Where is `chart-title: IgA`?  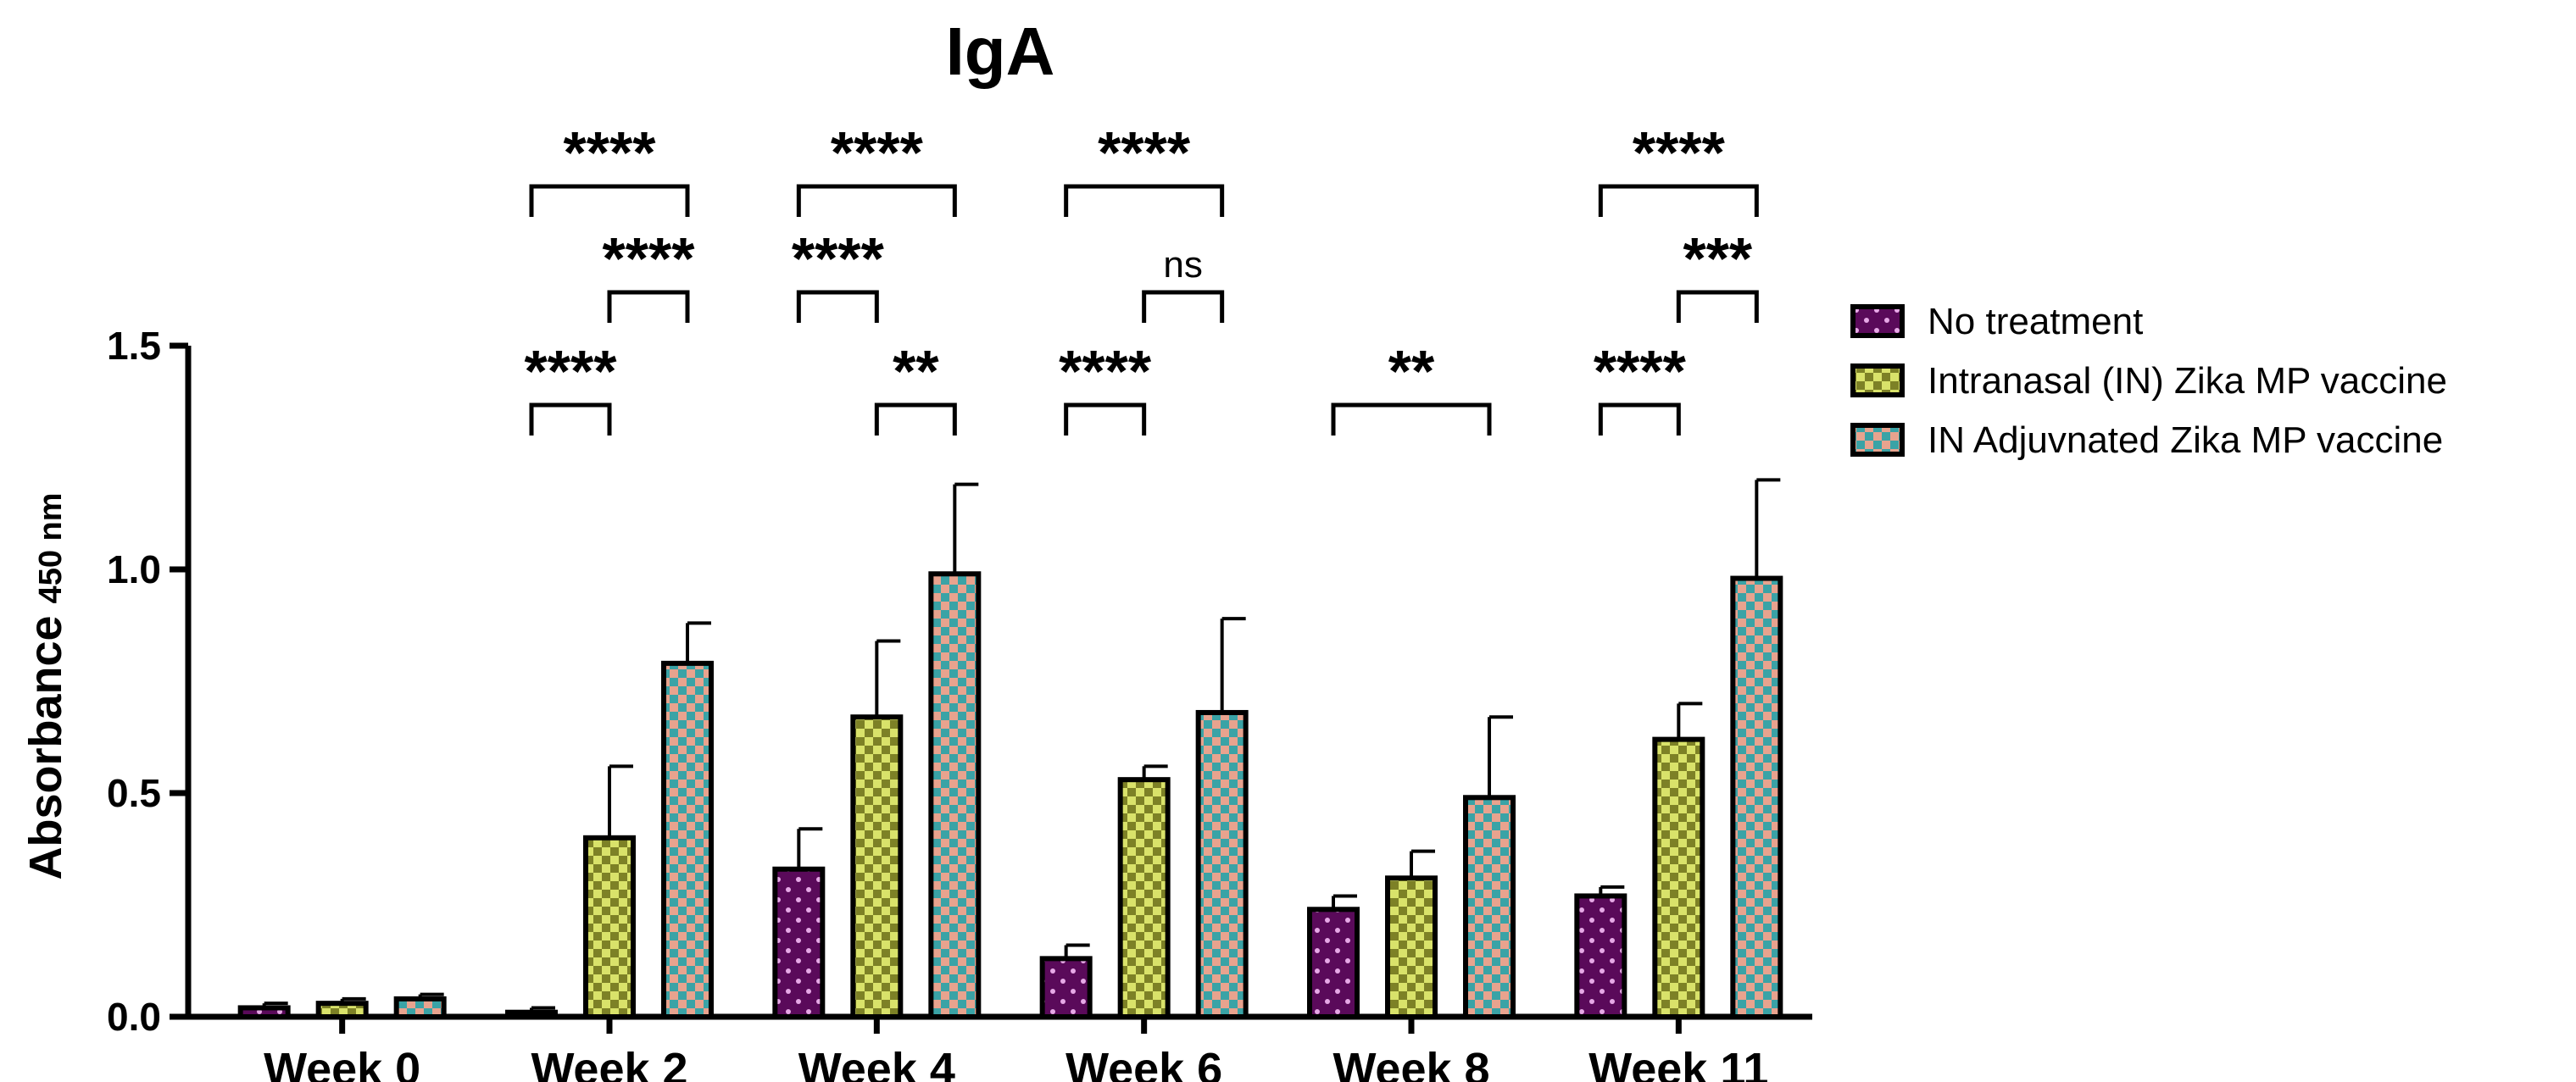
chart-title: IgA is located at coordinates (1000, 51).